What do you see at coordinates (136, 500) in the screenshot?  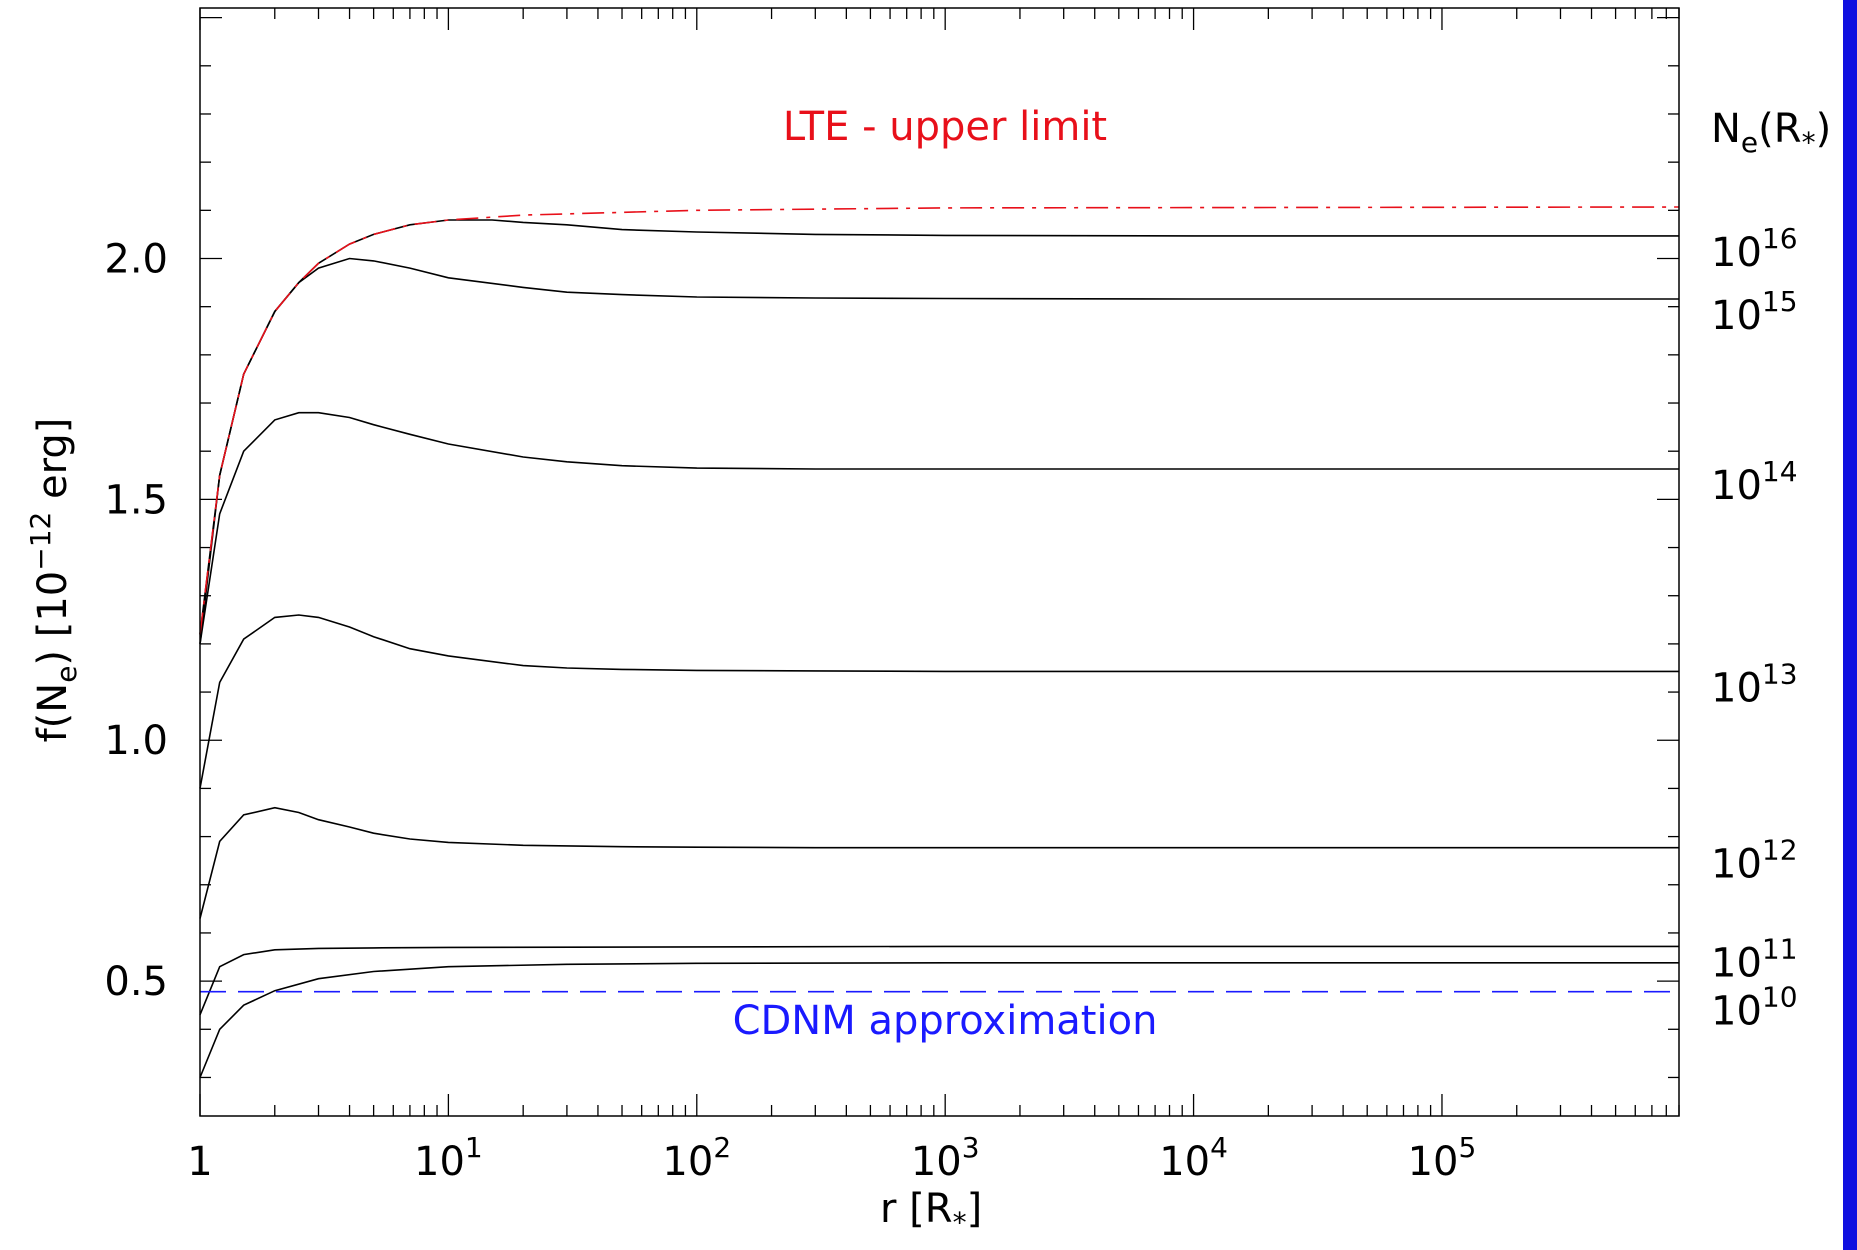 I see `y-tick-label: 1.5` at bounding box center [136, 500].